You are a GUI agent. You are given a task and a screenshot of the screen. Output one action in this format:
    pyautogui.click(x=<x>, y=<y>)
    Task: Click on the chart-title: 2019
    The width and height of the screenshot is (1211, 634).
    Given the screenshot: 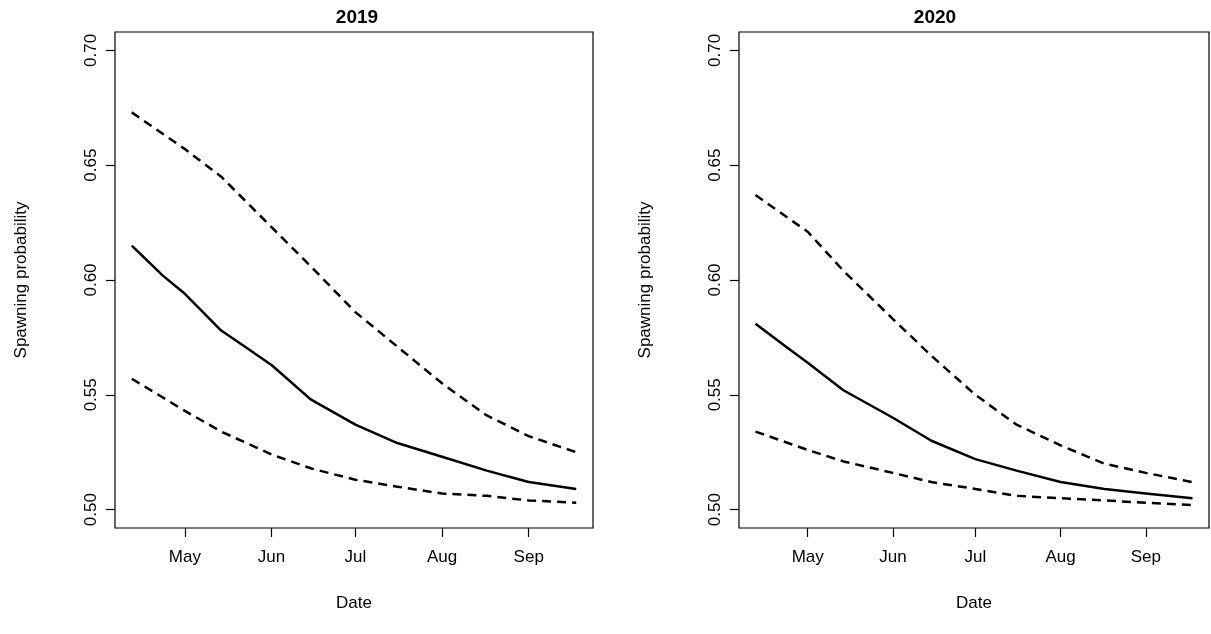 What is the action you would take?
    pyautogui.click(x=357, y=16)
    